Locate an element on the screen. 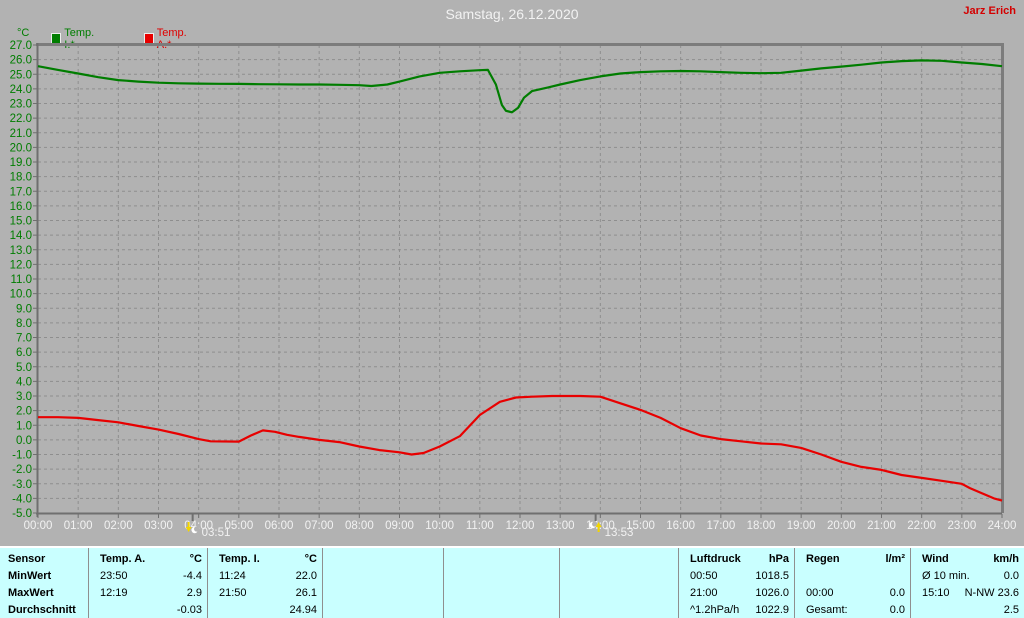 The width and height of the screenshot is (1024, 618). cell-time: 15:10 is located at coordinates (936, 592).